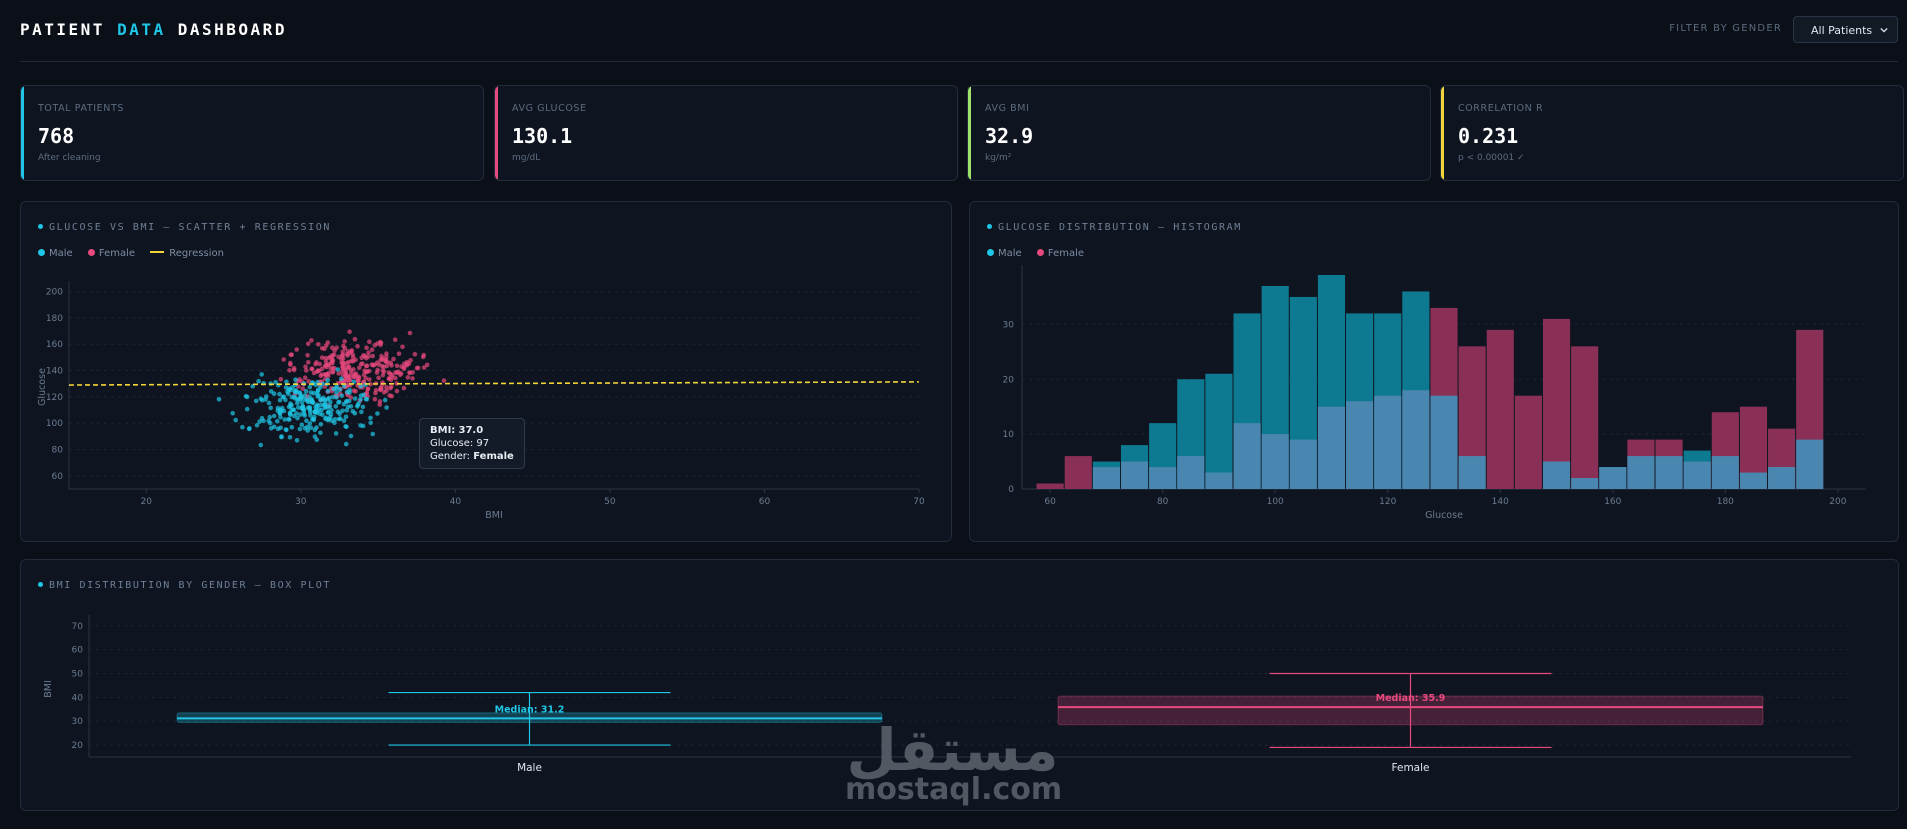 The image size is (1907, 829). Describe the element at coordinates (1275, 502) in the screenshot. I see `x-tick-label: 100` at that location.